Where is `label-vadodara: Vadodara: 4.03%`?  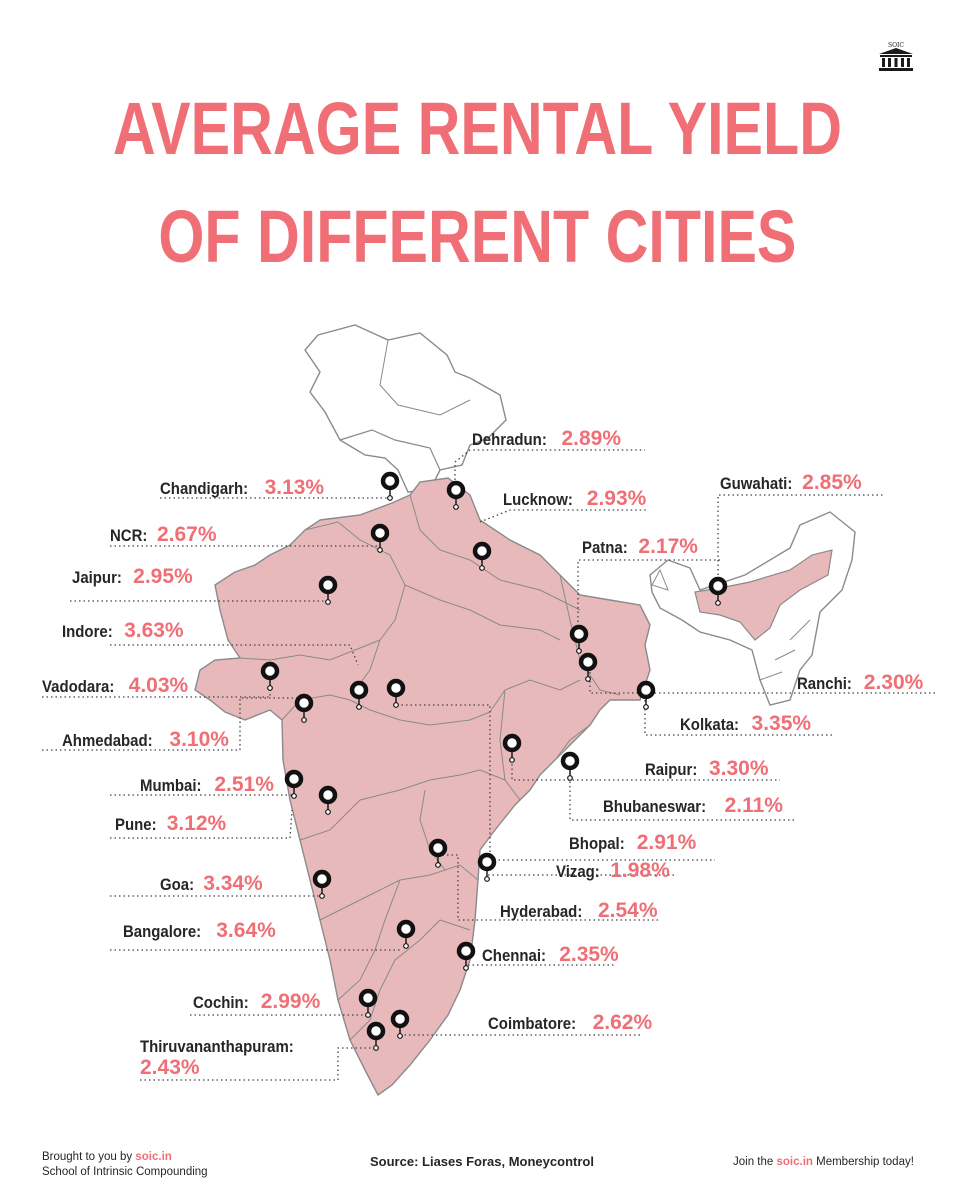 label-vadodara: Vadodara: 4.03% is located at coordinates (115, 685).